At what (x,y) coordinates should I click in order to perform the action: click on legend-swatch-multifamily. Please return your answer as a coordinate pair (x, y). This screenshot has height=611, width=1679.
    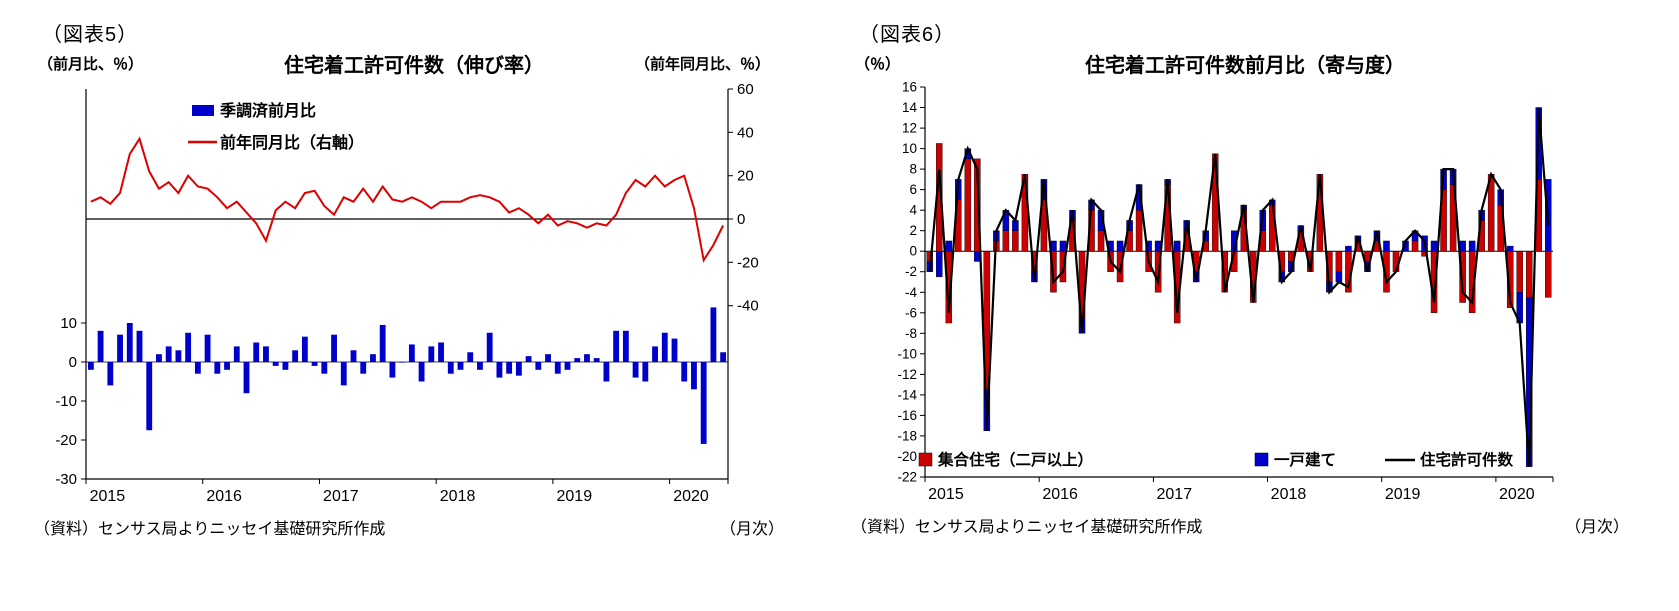
    Looking at the image, I should click on (925, 459).